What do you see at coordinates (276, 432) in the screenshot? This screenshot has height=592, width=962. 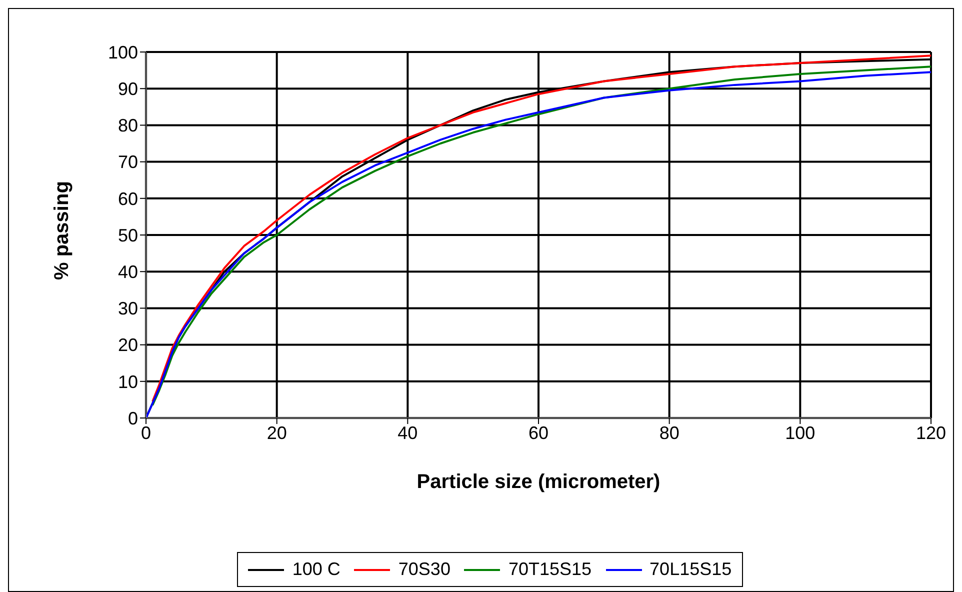 I see `x-tick-label: 20` at bounding box center [276, 432].